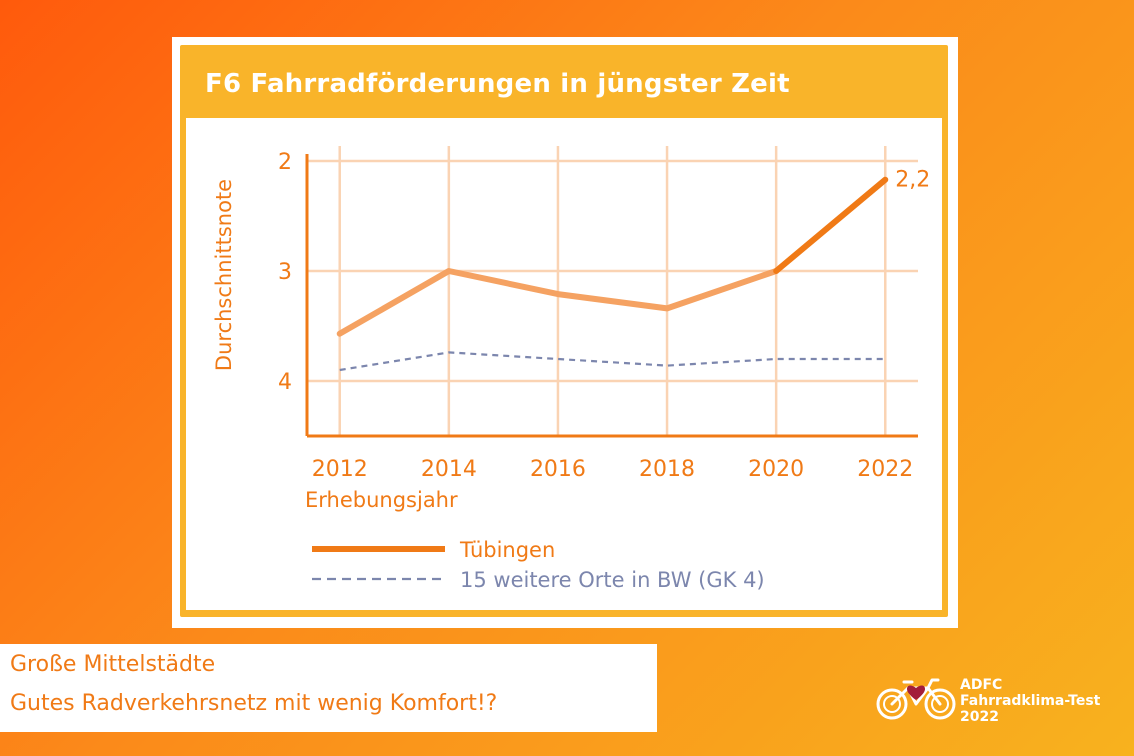 This screenshot has height=756, width=1134. I want to click on x-tick-label-3: 2018, so click(667, 469).